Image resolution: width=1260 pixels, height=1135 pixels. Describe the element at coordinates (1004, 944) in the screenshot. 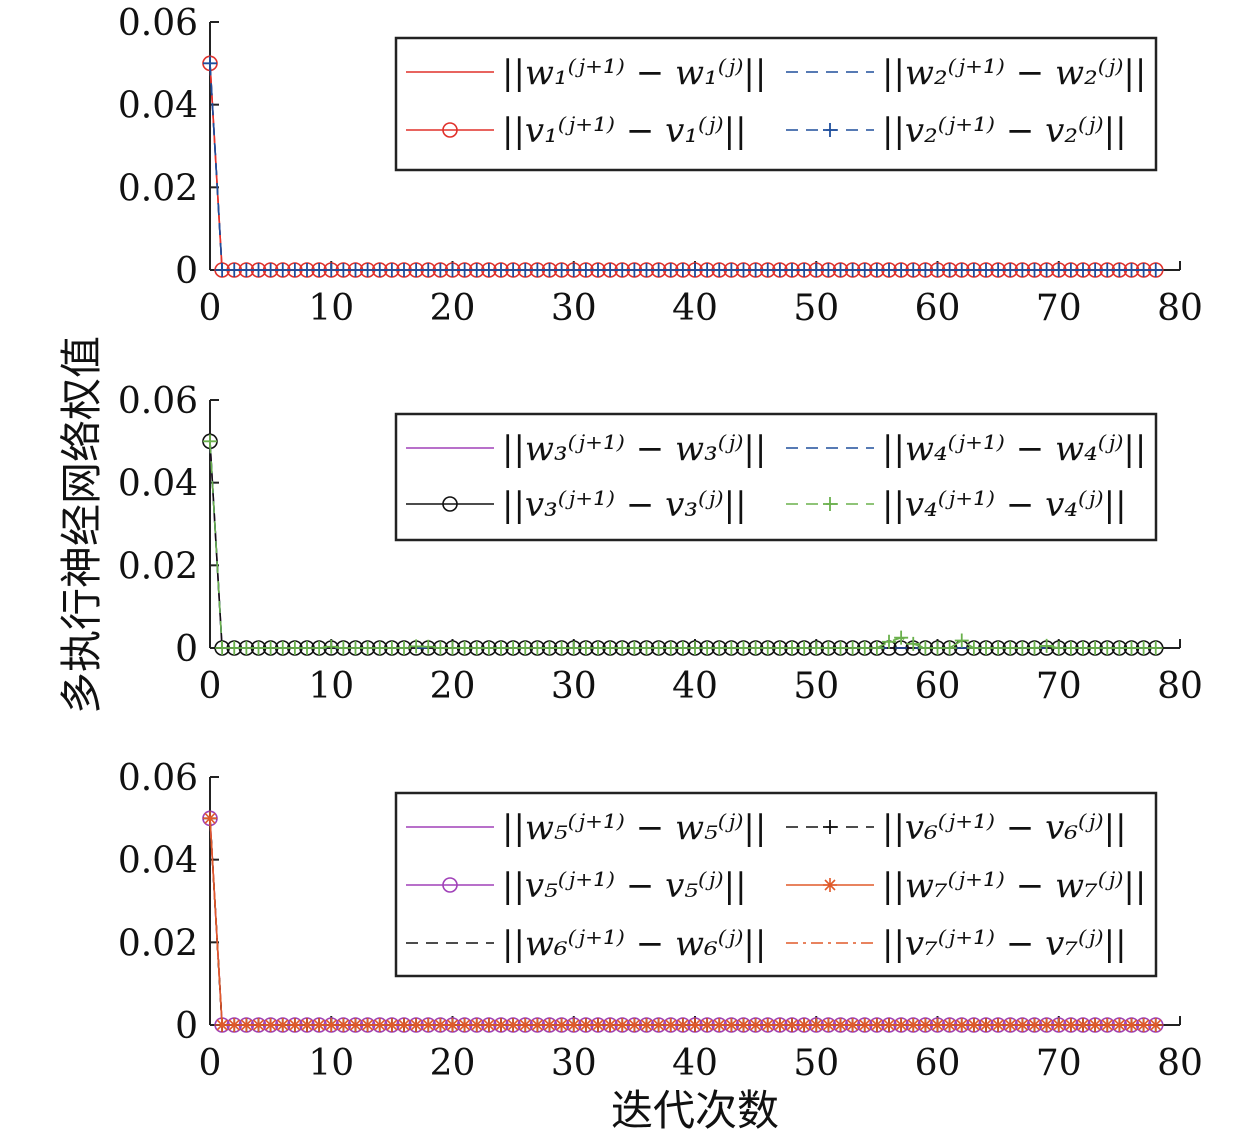

I see `legend-label: ||v₇⁽ʲ⁺¹⁾ − v₇⁽ʲ⁾||` at that location.